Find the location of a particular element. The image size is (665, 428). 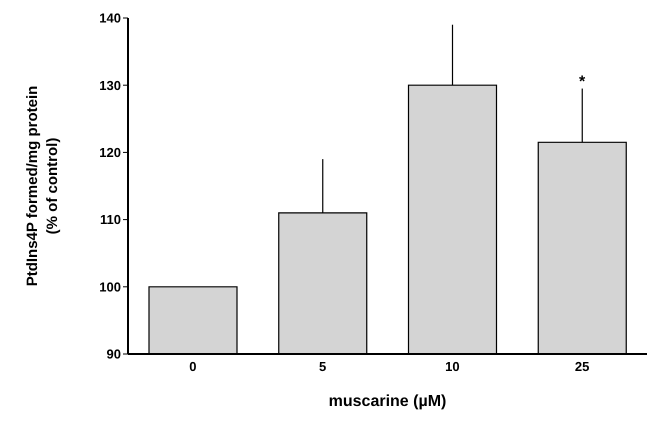

x-axis-title: muscarine (µM) is located at coordinates (387, 401).